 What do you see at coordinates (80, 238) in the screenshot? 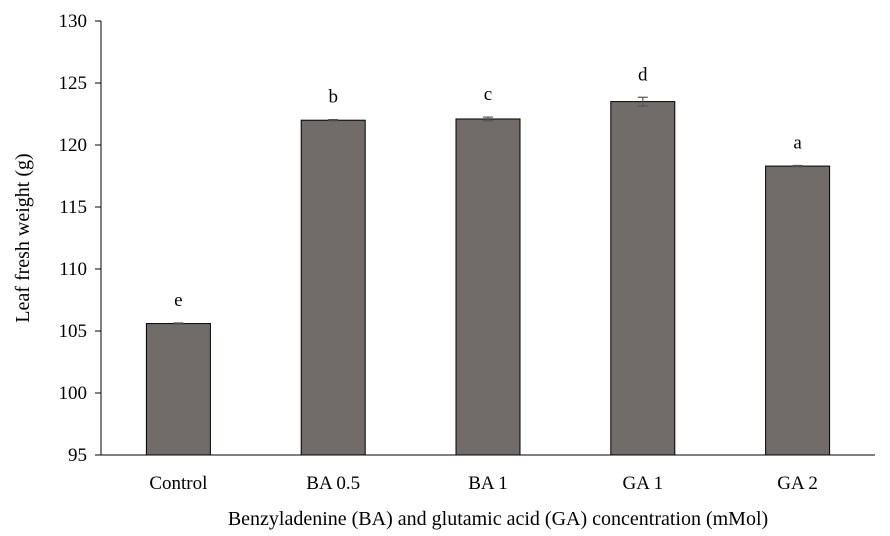
I see `y-axis-ticks: 95 100 105 110 115 120 125 130` at bounding box center [80, 238].